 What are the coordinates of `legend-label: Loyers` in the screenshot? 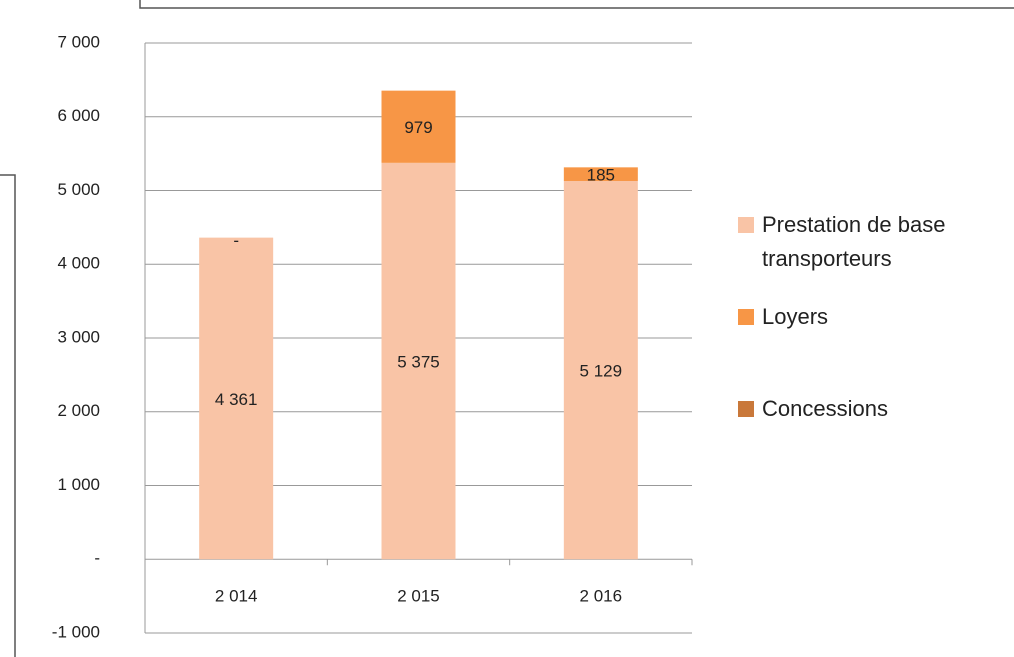 It's located at (795, 316).